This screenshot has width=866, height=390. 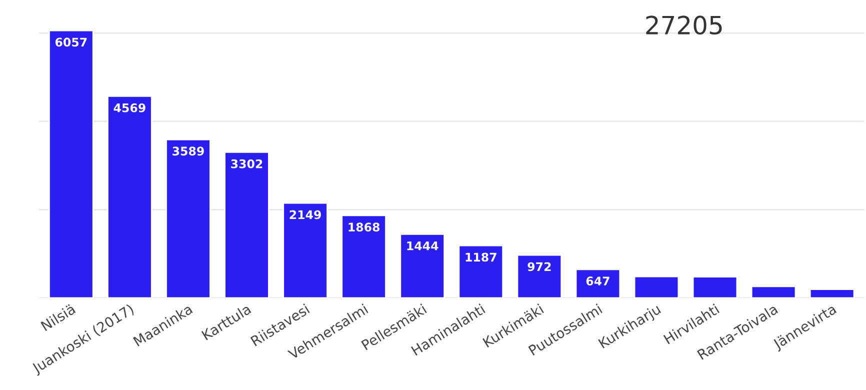 I want to click on data-label: 647, so click(x=598, y=281).